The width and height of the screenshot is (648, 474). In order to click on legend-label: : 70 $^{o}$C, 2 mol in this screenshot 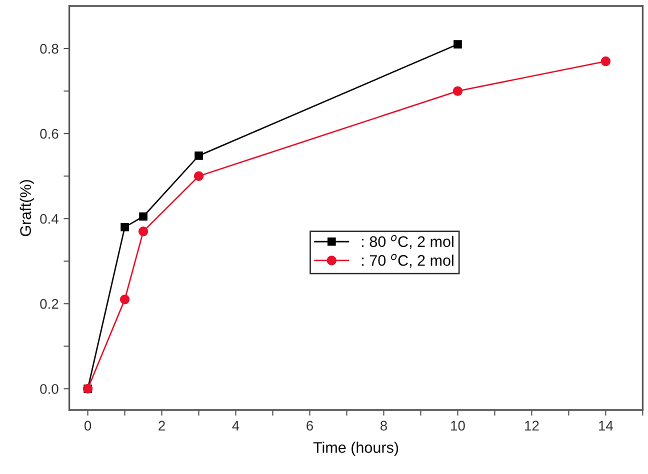, I will do `click(408, 261)`.